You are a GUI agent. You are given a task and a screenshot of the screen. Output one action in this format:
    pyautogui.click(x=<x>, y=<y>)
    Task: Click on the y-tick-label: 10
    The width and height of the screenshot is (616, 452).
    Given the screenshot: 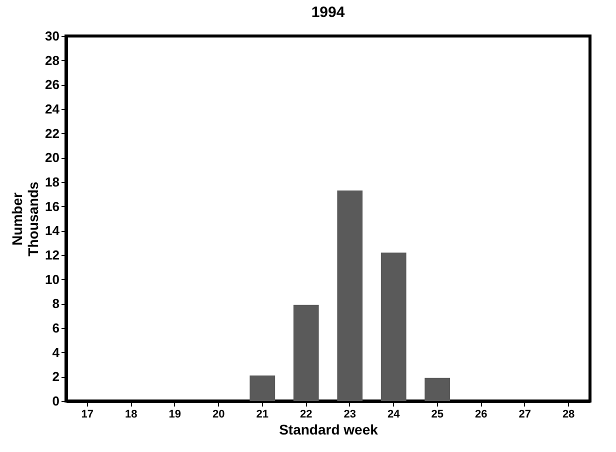 What is the action you would take?
    pyautogui.click(x=52, y=279)
    